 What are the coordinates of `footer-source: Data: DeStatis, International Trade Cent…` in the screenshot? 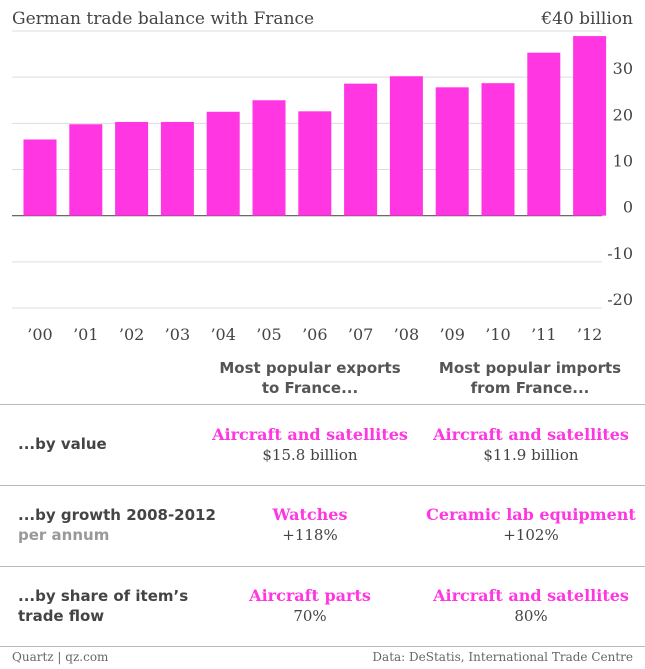 It's located at (502, 657).